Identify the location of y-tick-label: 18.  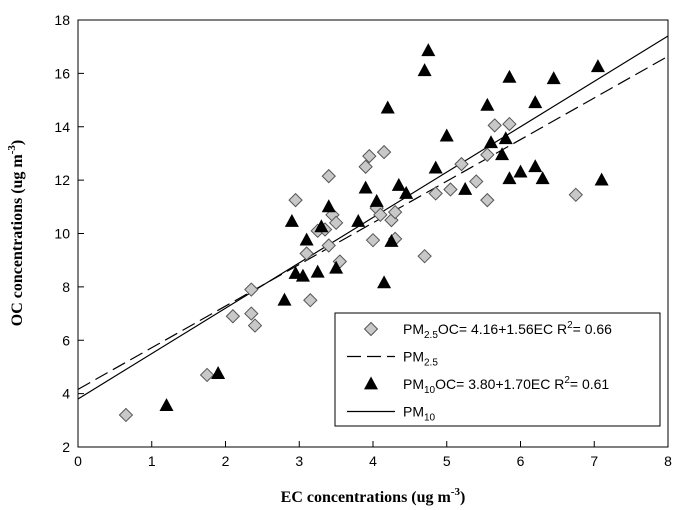
(62, 20).